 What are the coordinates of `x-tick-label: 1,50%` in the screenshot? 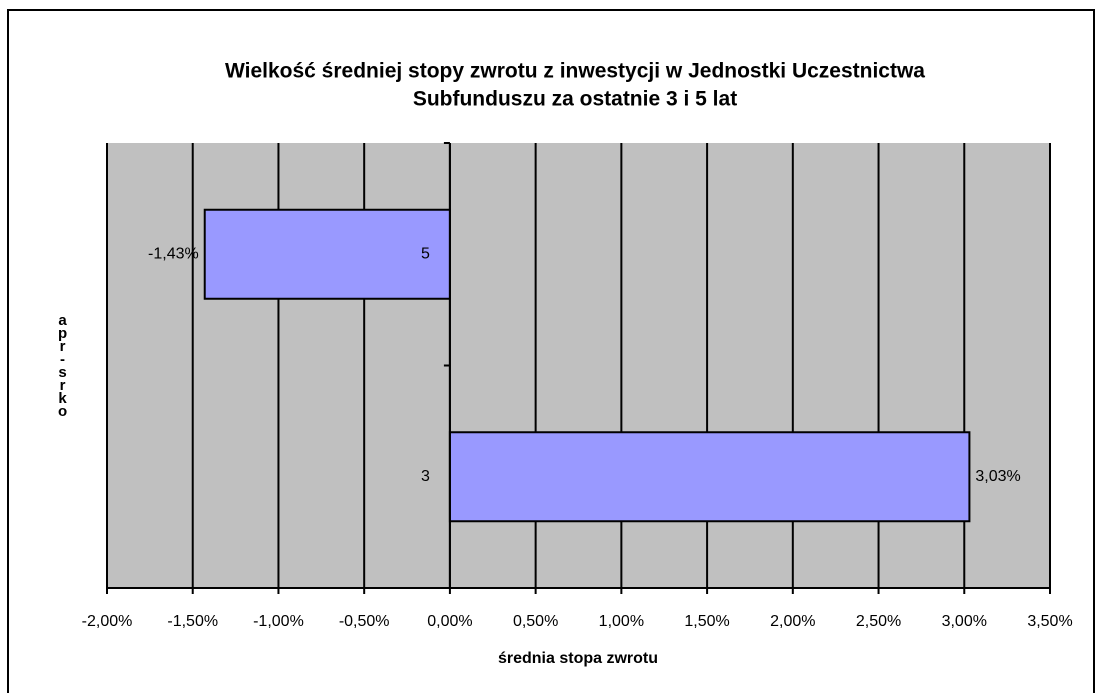 It's located at (706, 621).